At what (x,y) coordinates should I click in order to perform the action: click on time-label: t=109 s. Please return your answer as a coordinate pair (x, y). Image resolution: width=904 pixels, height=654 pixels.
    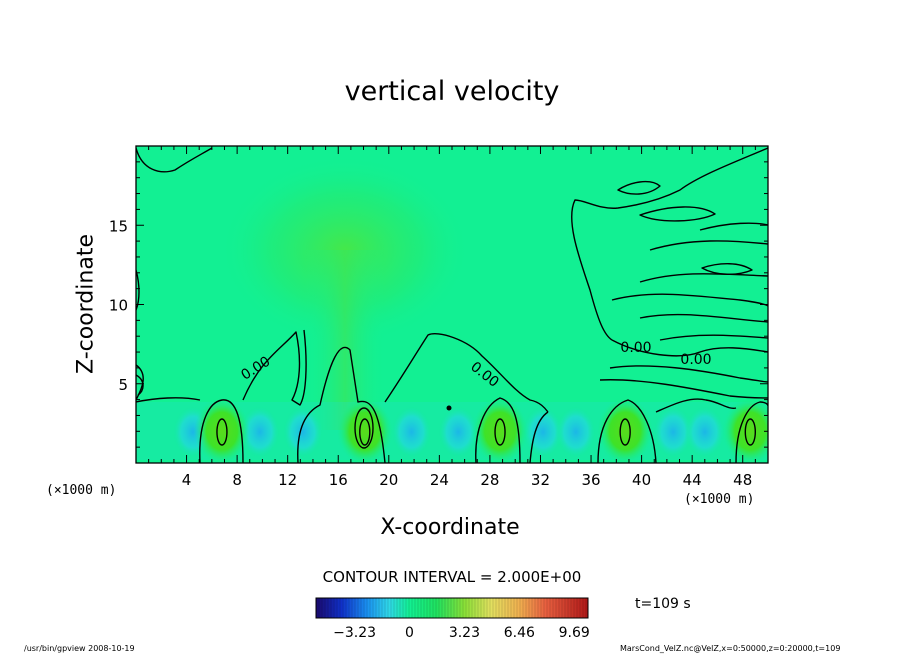
    Looking at the image, I should click on (663, 604).